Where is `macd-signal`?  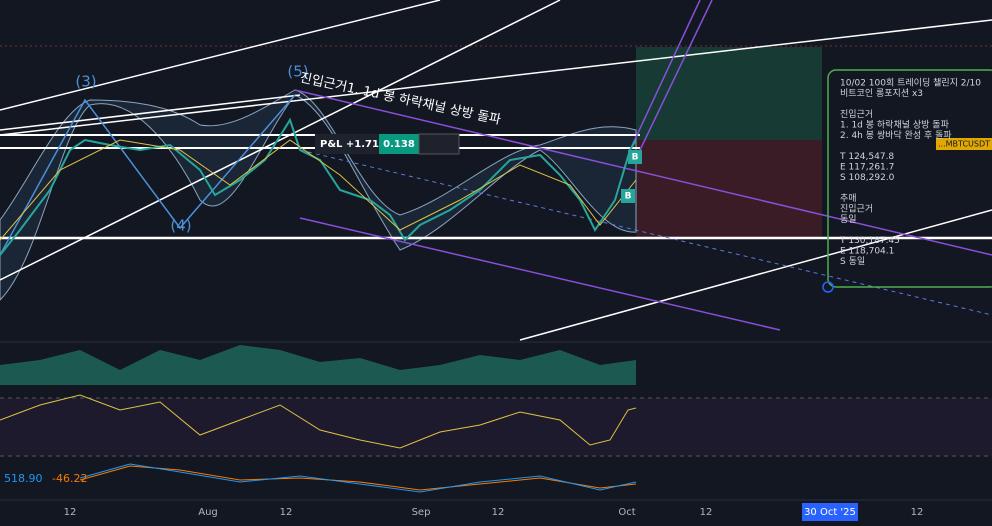 macd-signal is located at coordinates (358, 478).